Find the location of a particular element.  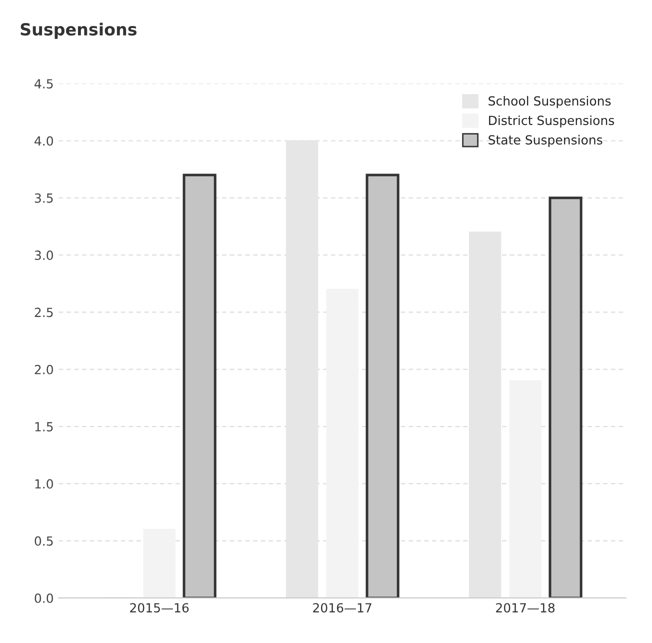

y-tick-label: 3.0 is located at coordinates (43, 255).